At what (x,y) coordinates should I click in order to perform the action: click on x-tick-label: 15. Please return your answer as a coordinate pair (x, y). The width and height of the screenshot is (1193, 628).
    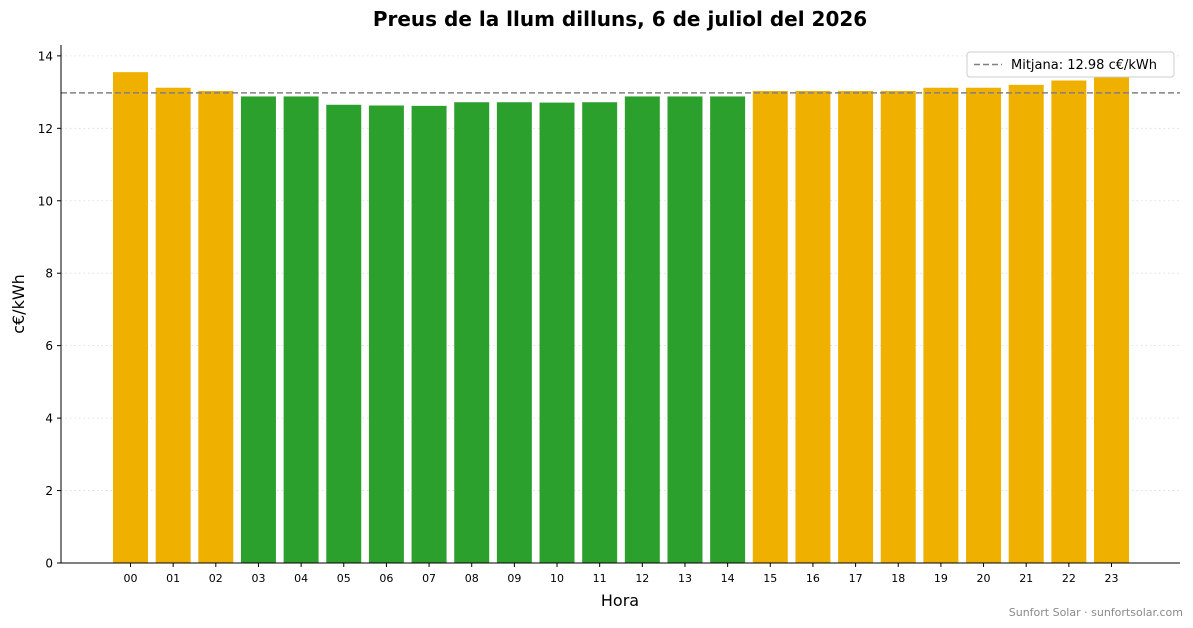
    Looking at the image, I should click on (770, 578).